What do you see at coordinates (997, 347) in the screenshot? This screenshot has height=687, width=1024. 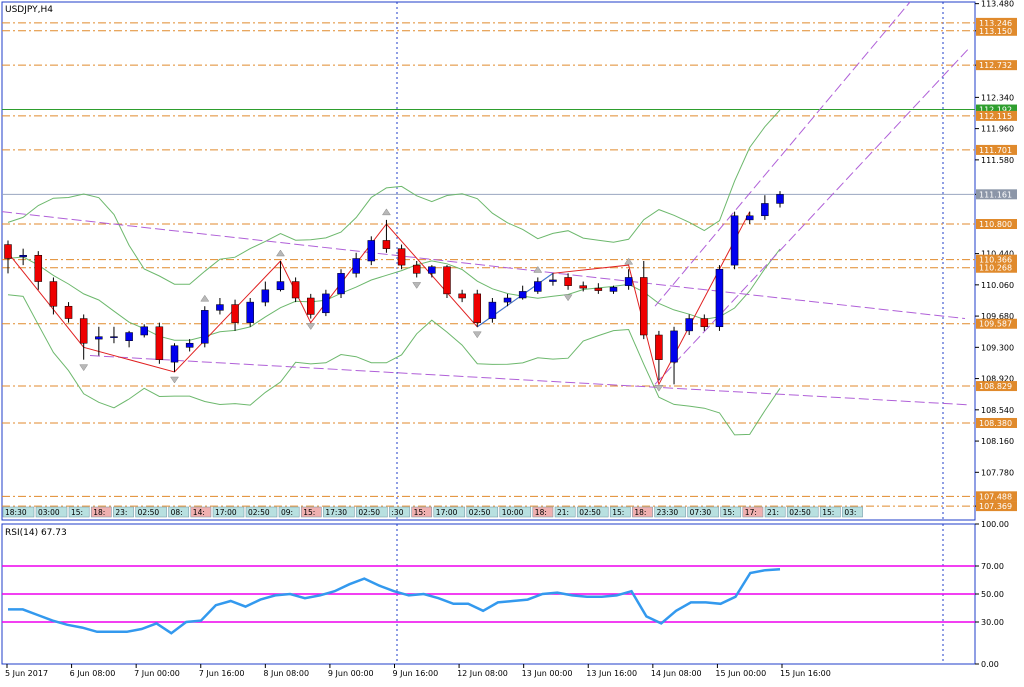 I see `price-tick-label: 109.300` at bounding box center [997, 347].